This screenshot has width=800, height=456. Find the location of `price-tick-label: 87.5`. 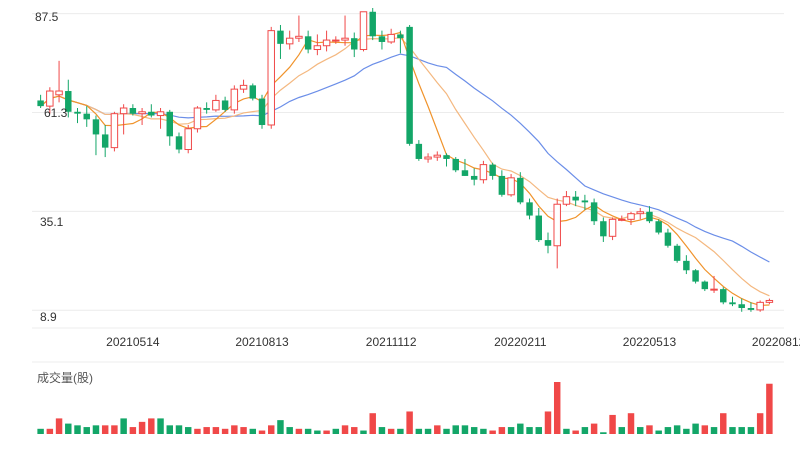

price-tick-label: 87.5 is located at coordinates (47, 17).